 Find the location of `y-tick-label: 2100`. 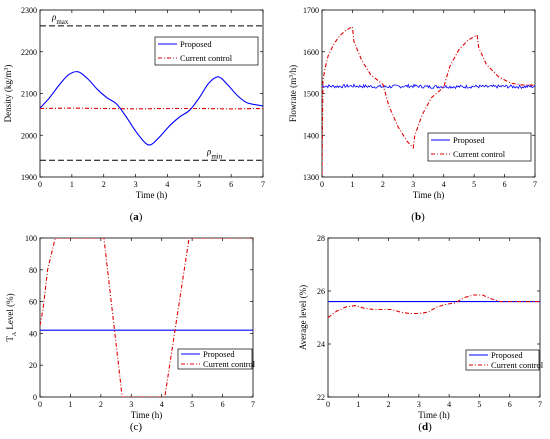

y-tick-label: 2100 is located at coordinates (29, 94).